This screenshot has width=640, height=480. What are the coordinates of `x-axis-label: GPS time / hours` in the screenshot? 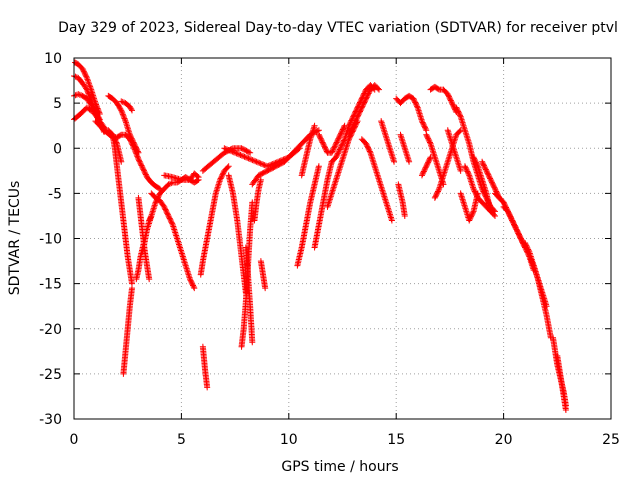 It's located at (339, 467).